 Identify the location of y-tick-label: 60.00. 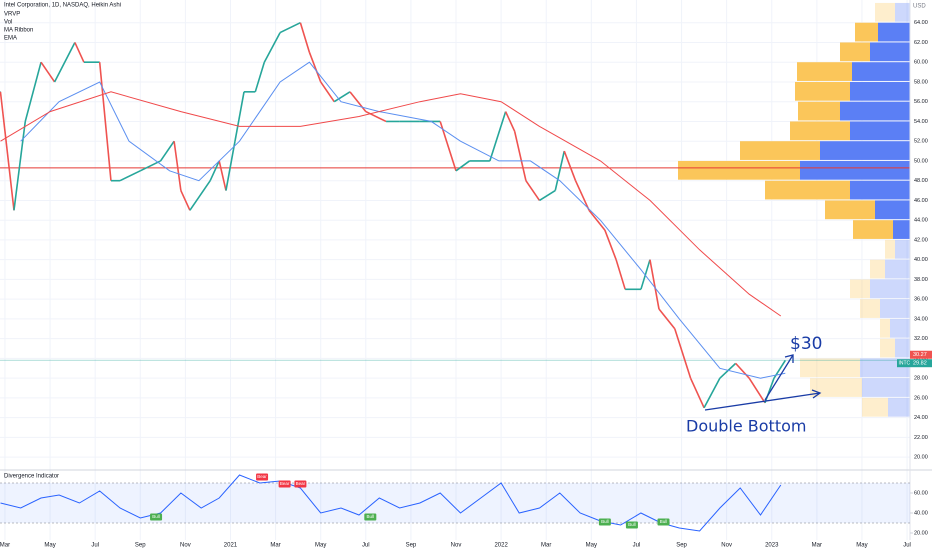
(921, 63).